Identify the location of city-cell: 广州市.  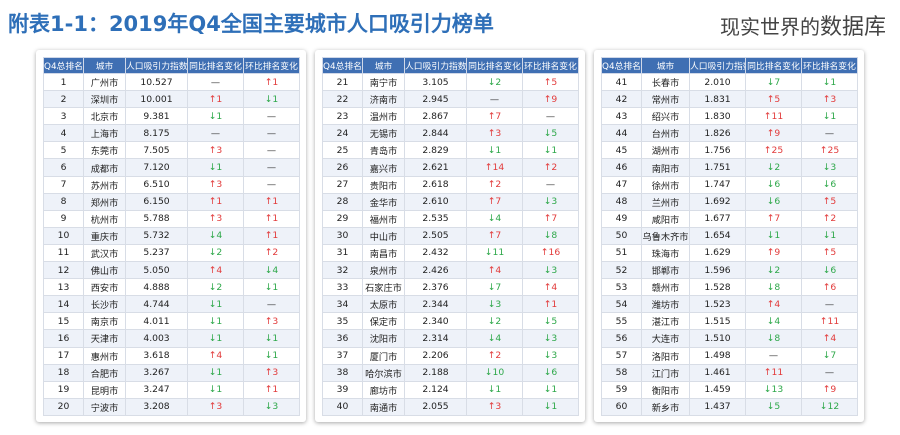
(104, 82).